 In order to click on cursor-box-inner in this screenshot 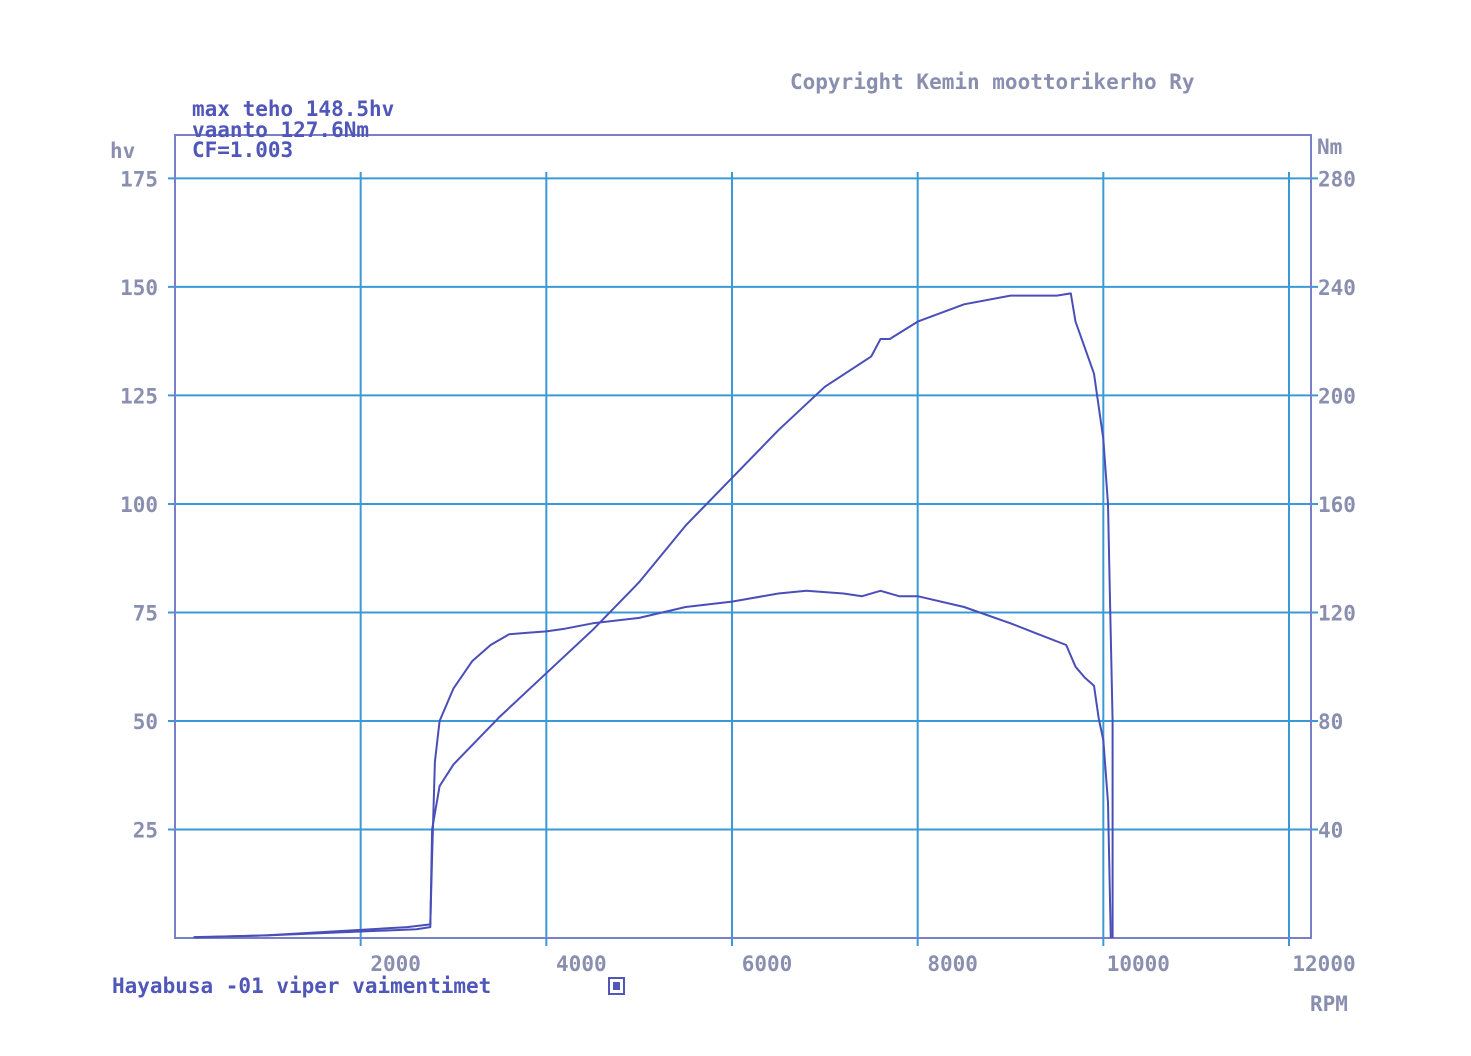, I will do `click(616, 986)`.